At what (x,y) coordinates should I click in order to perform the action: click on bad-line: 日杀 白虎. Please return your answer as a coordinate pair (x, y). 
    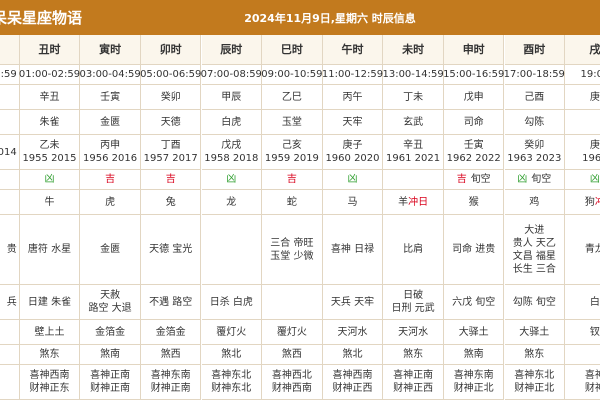
    Looking at the image, I should click on (231, 302).